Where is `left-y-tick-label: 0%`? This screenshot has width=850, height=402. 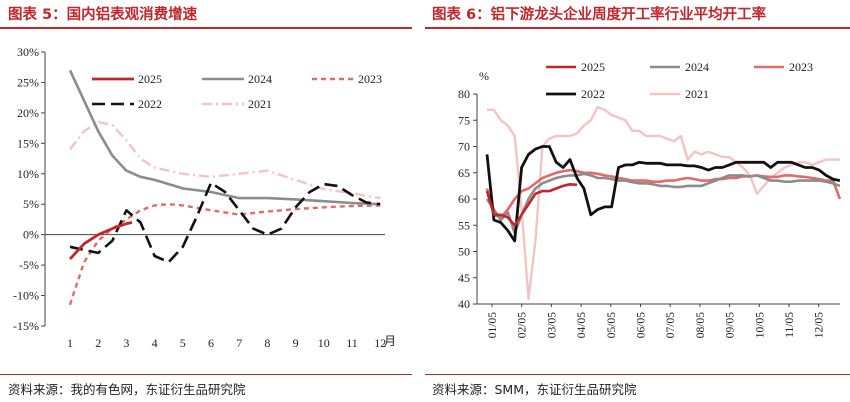
left-y-tick-label: 0% is located at coordinates (31, 235).